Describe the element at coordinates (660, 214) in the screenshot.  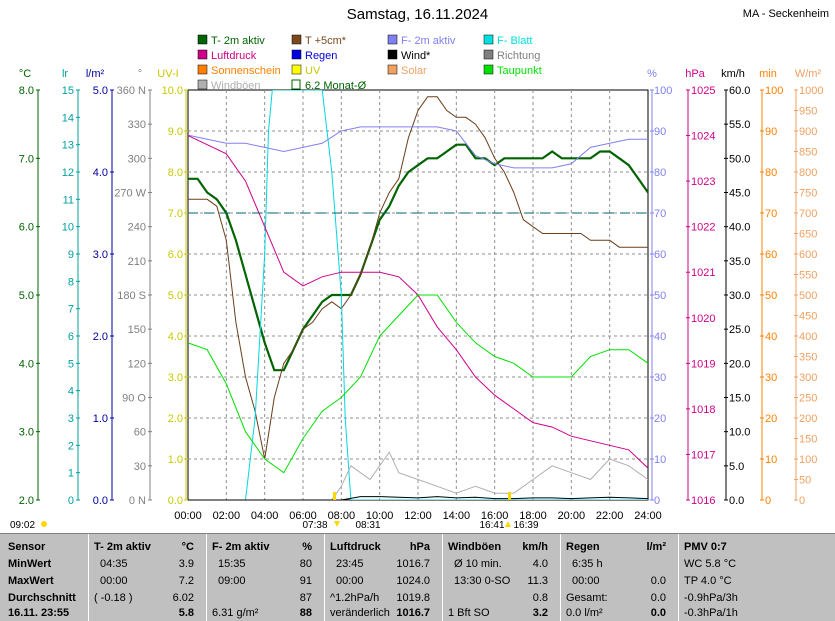
I see `y-tick-label-hum: 70` at that location.